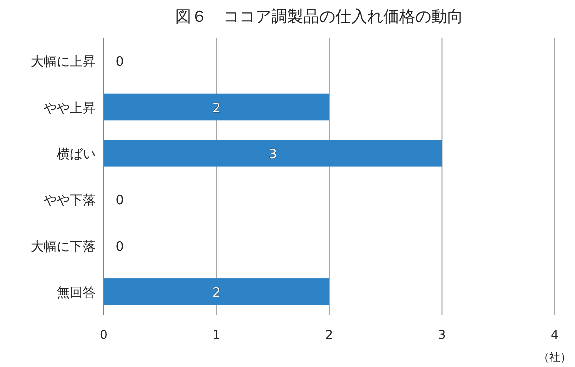  What do you see at coordinates (70, 108) in the screenshot?
I see `y-tick-label: やや上昇` at bounding box center [70, 108].